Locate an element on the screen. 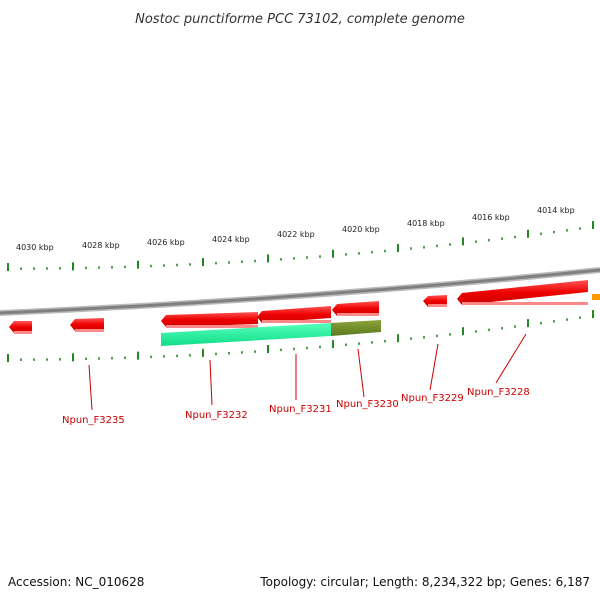  label-leader-lines is located at coordinates (307, 372).